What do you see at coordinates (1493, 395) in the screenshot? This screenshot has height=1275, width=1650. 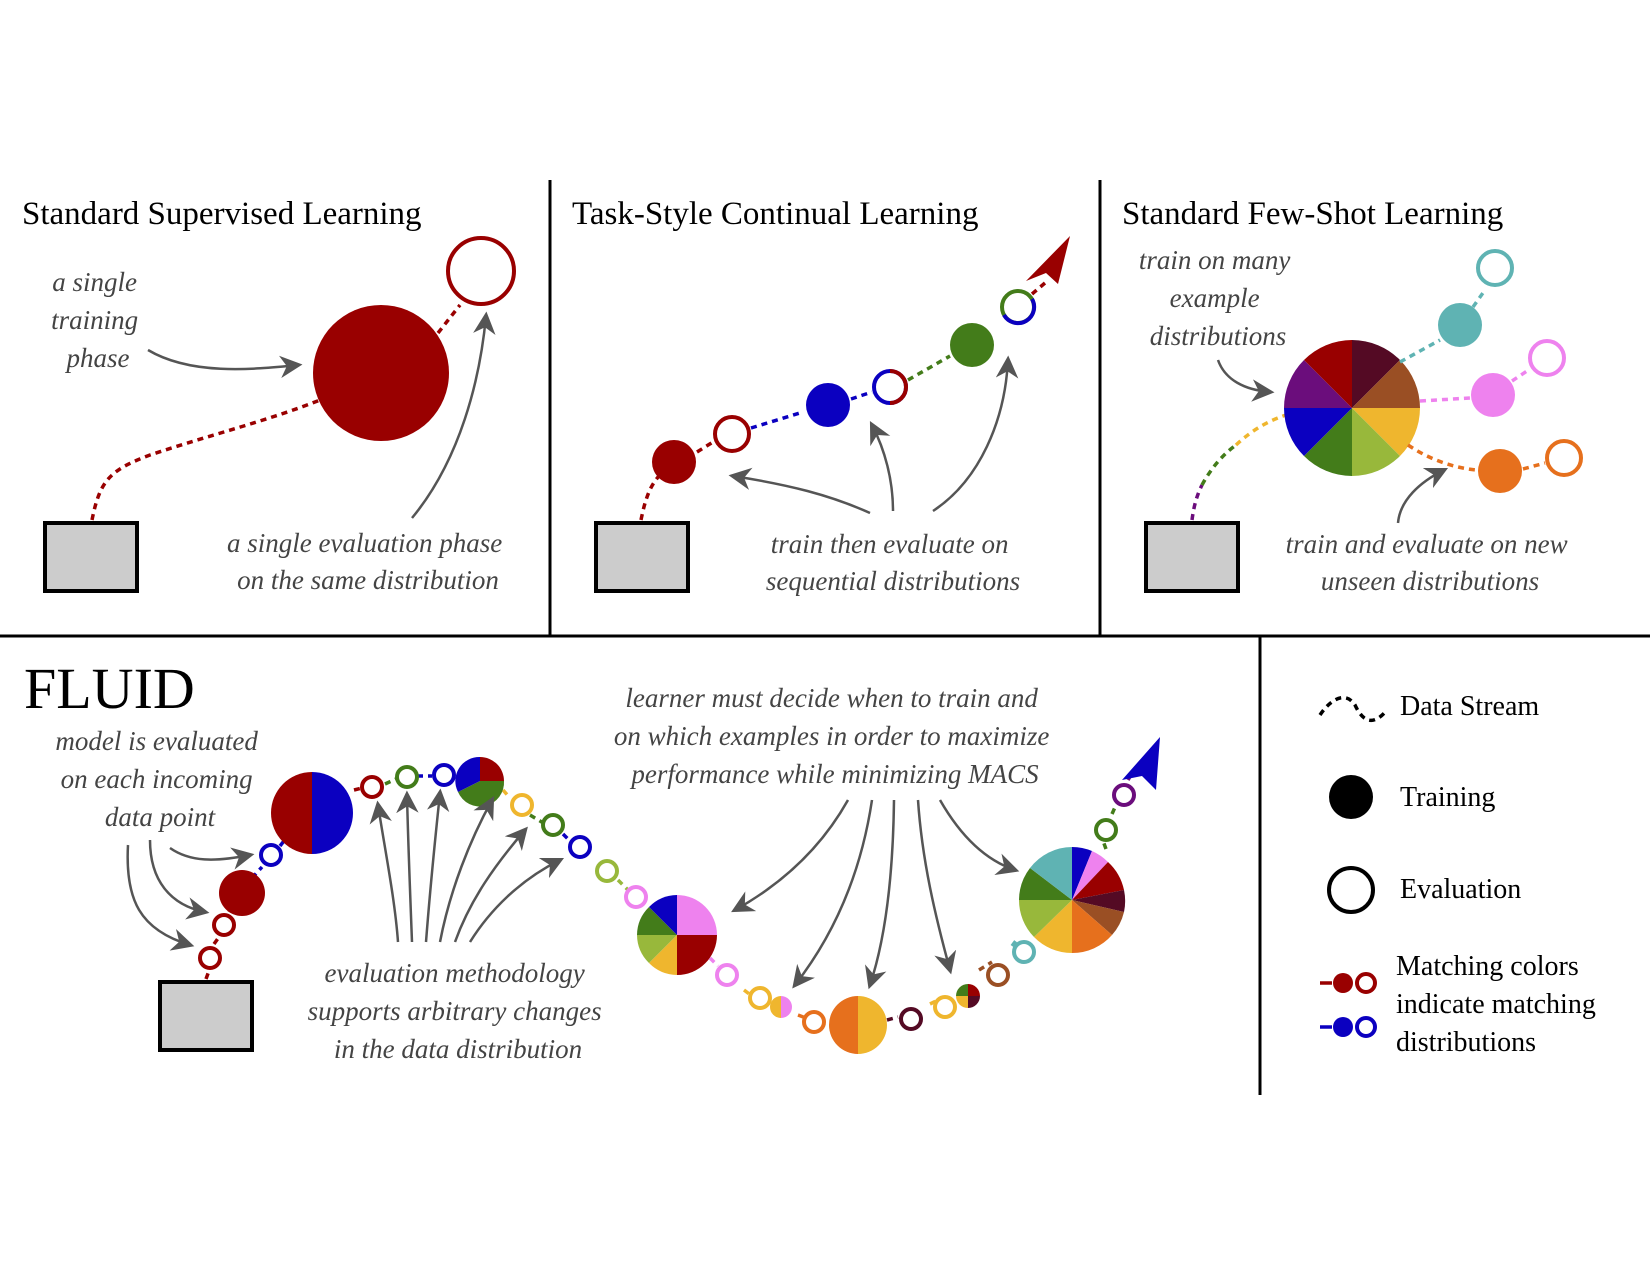 I see `training-node-pink` at bounding box center [1493, 395].